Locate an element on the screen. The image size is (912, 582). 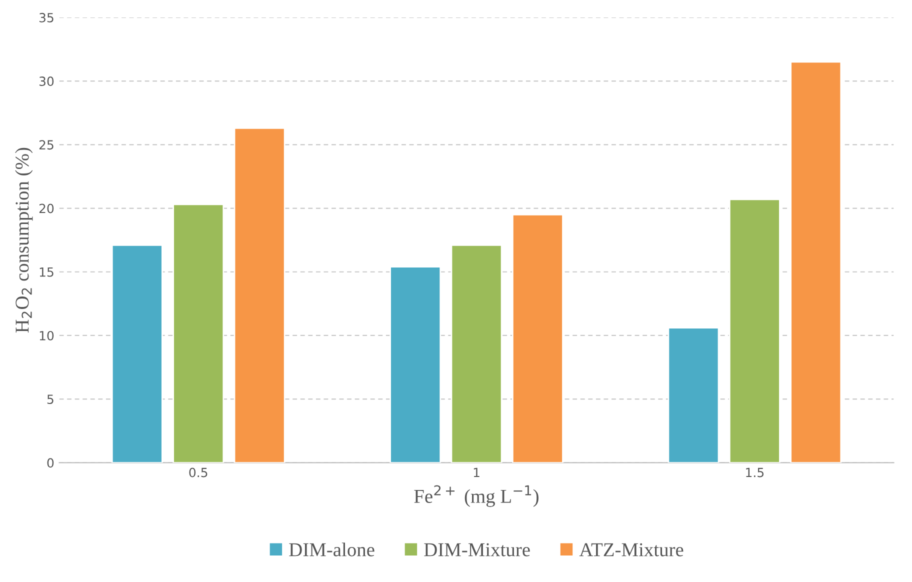
y-tick-label: 0 is located at coordinates (50, 463).